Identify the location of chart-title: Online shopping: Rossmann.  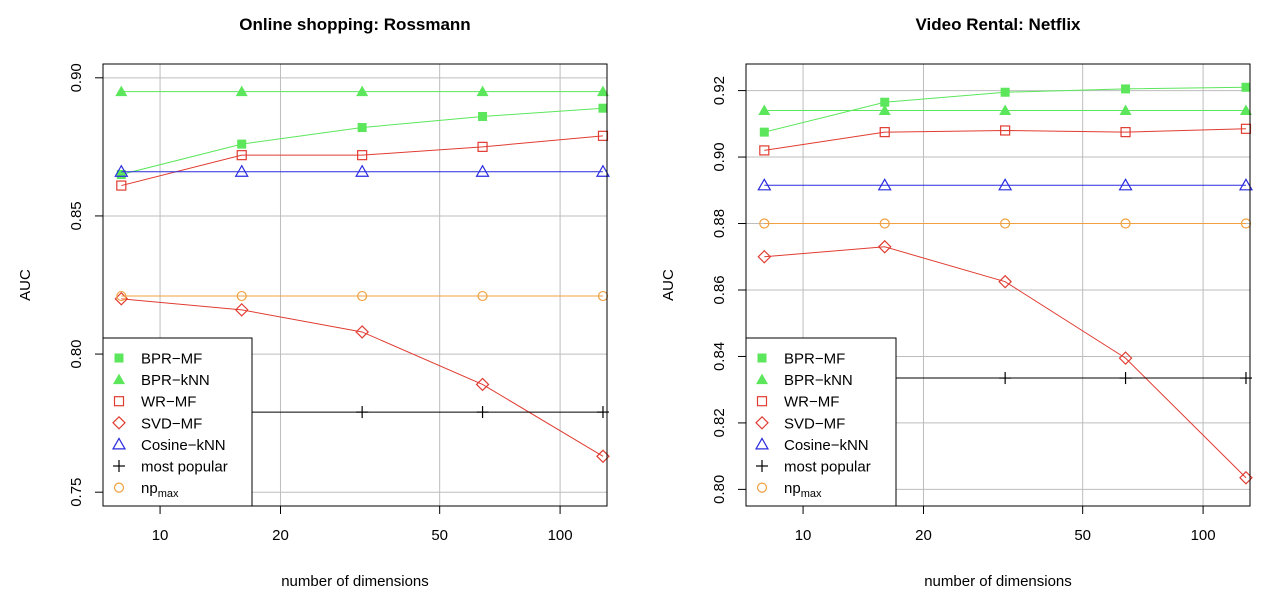
(354, 24).